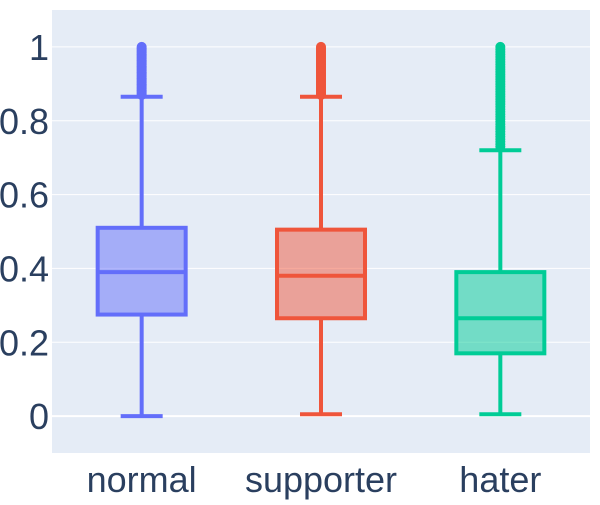  What do you see at coordinates (39, 416) in the screenshot?
I see `y-tick-label: 0` at bounding box center [39, 416].